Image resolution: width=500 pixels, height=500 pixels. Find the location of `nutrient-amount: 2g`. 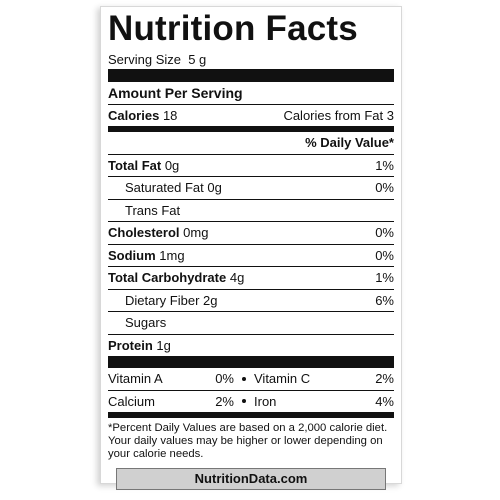

nutrient-amount: 2g is located at coordinates (210, 300).